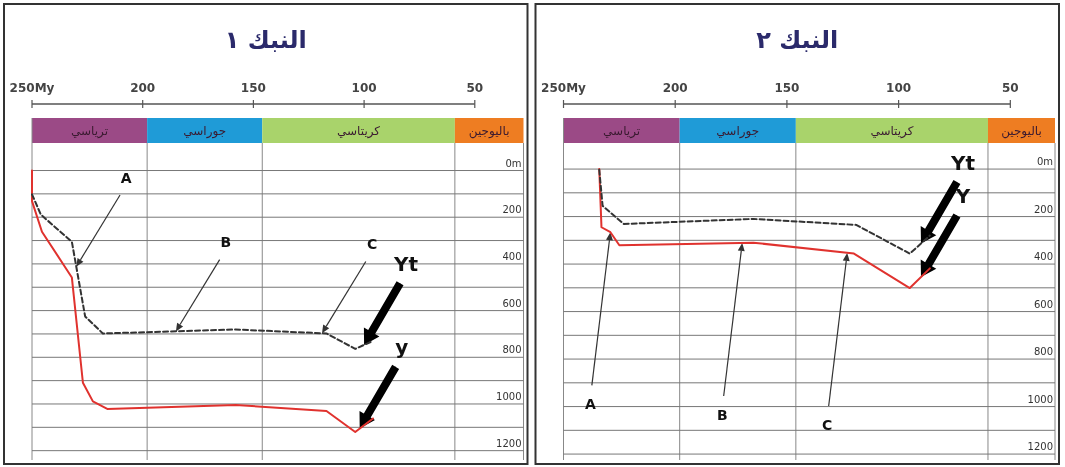 This screenshot has height=467, width=1065. What do you see at coordinates (797, 40) in the screenshot?
I see `chart-title: النبك ٢` at bounding box center [797, 40].